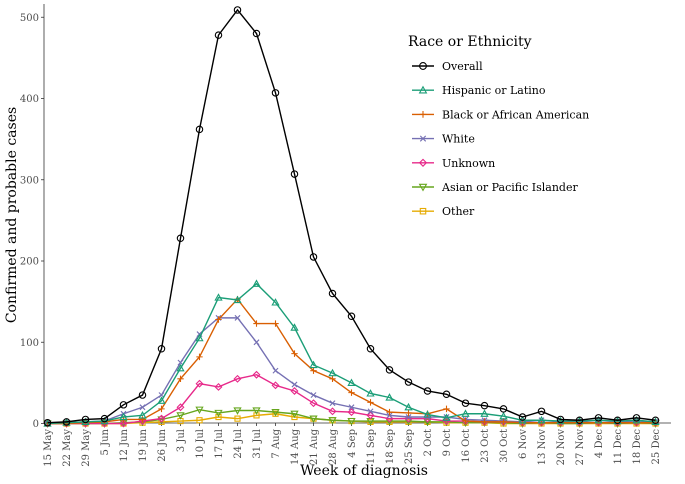  What do you see at coordinates (485, 446) in the screenshot?
I see `x-tick-label: 23 Oct` at bounding box center [485, 446].